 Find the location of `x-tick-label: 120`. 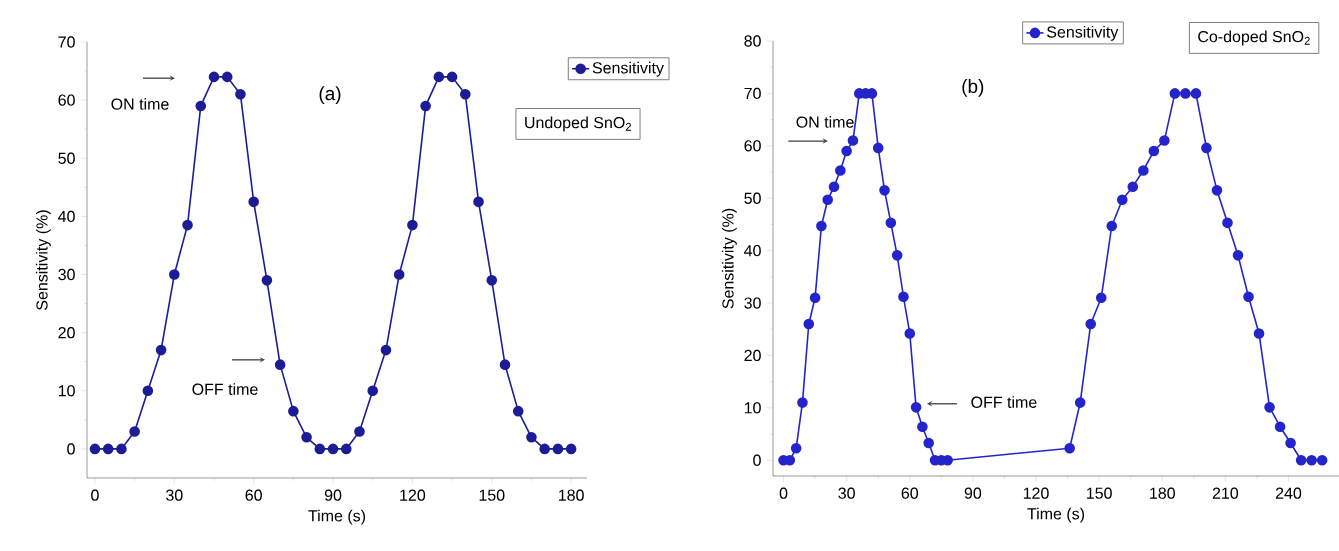

x-tick-label: 120 is located at coordinates (413, 495).